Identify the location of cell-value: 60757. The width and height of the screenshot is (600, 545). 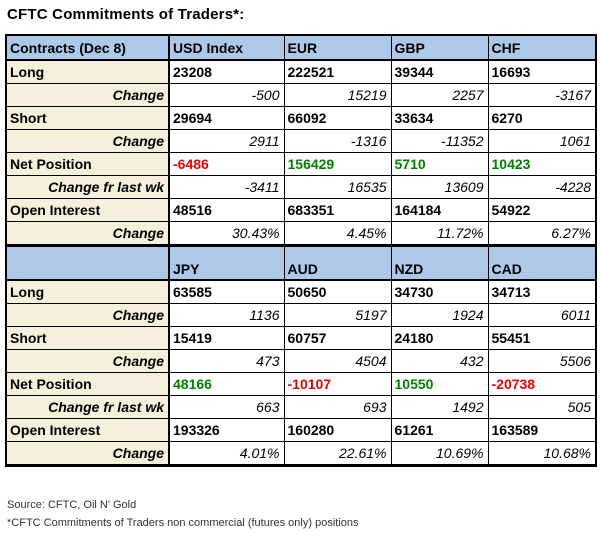
(337, 338).